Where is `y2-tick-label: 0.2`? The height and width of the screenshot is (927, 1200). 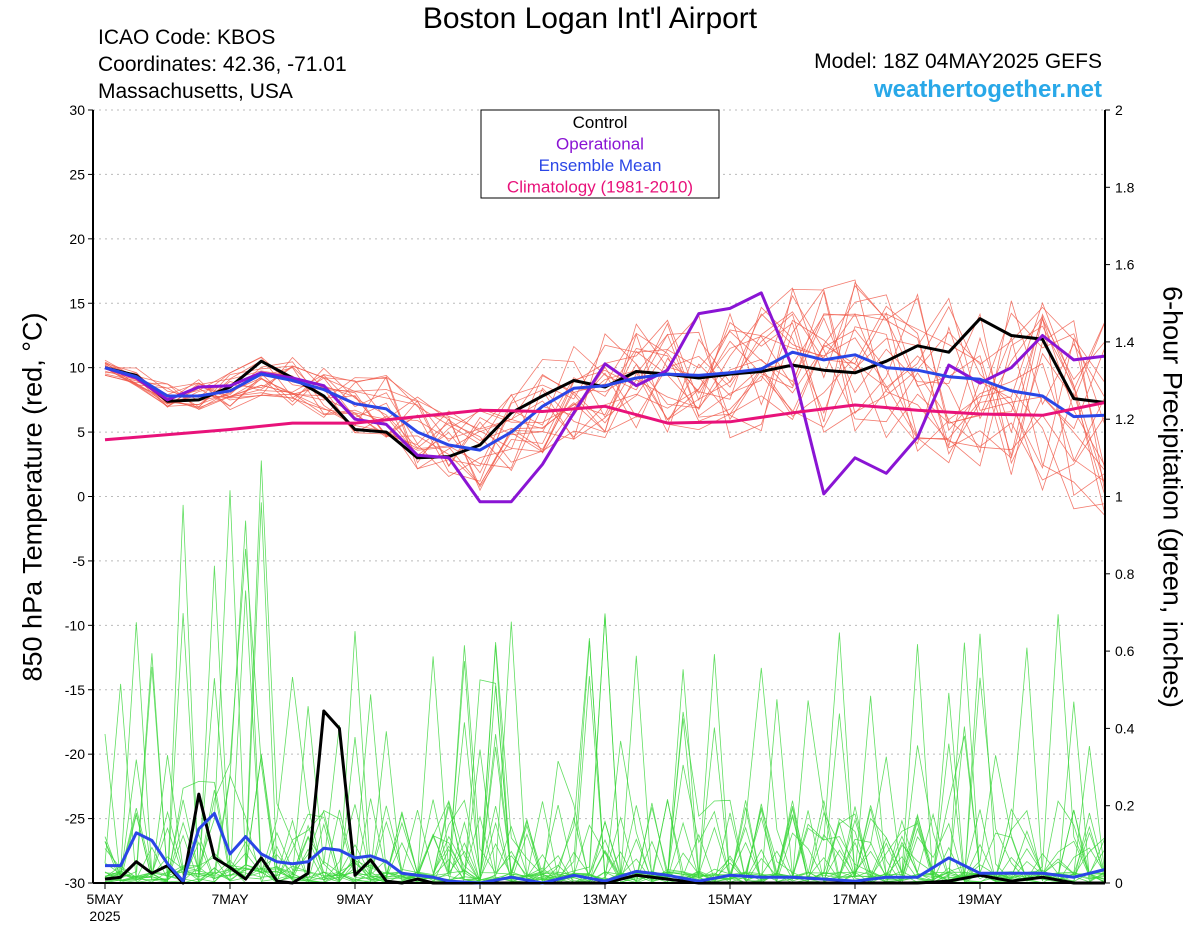
y2-tick-label: 0.2 is located at coordinates (1125, 806).